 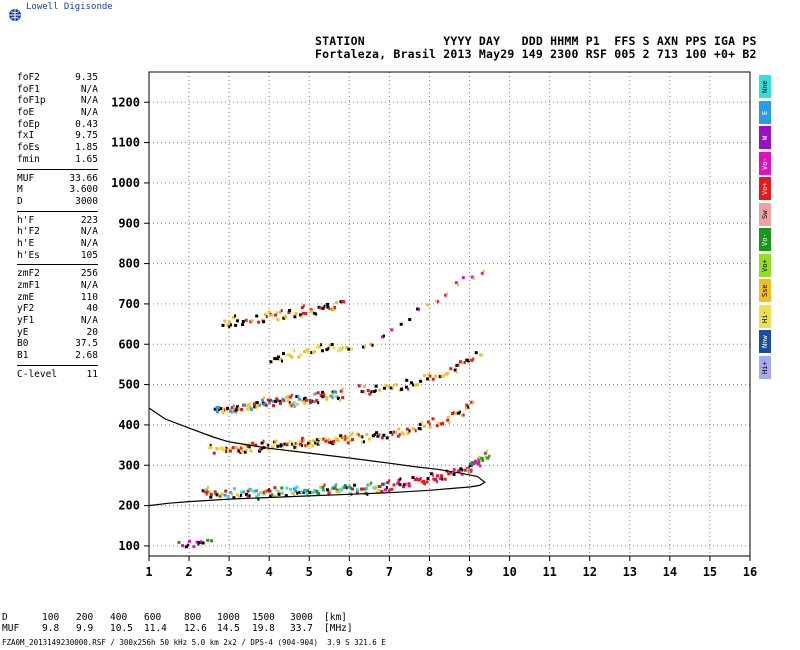 What do you see at coordinates (57, 232) in the screenshot?
I see `parameter-row: h'F2 N/A` at bounding box center [57, 232].